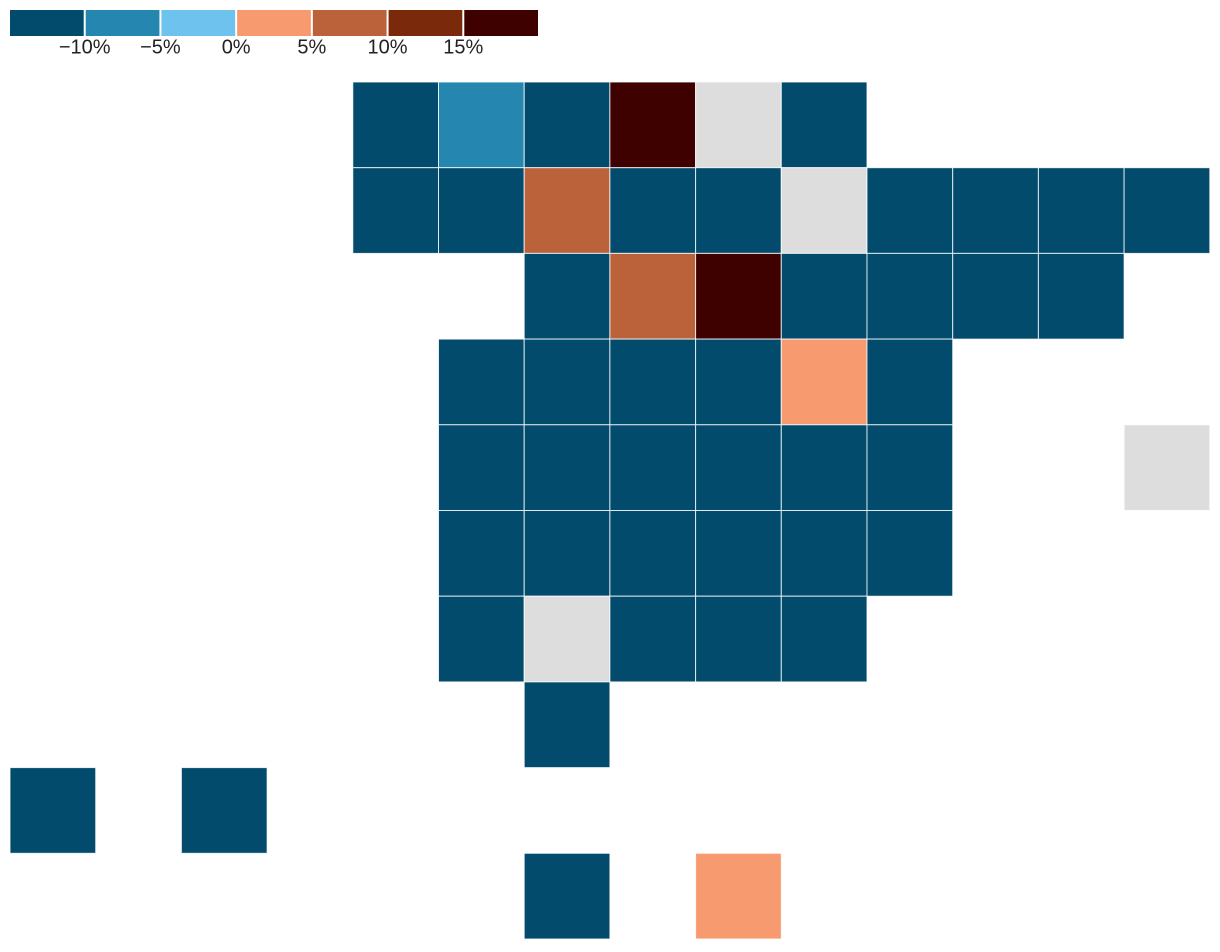 Image resolution: width=1220 pixels, height=952 pixels. Describe the element at coordinates (311, 47) in the screenshot. I see `legend-tick-label: 5%` at that location.